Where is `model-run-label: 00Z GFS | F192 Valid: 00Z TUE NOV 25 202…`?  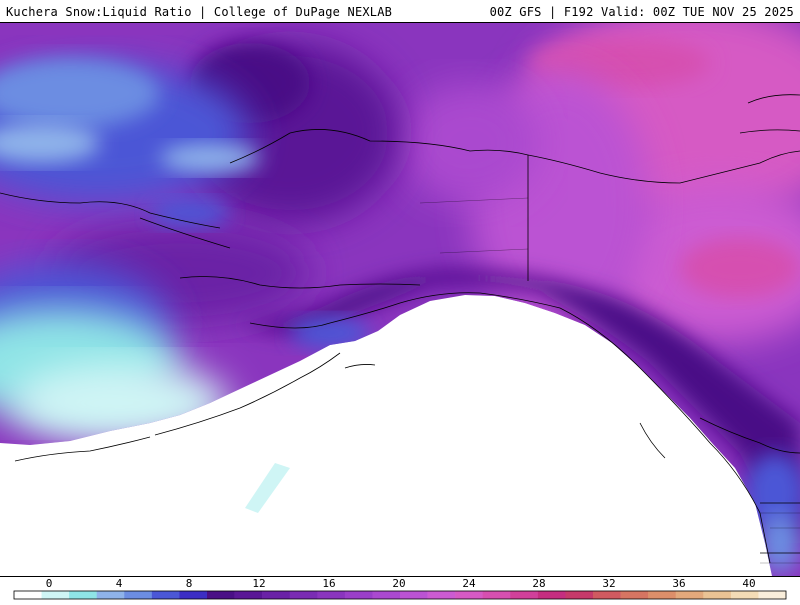
model-run-label: 00Z GFS | F192 Valid: 00Z TUE NOV 25 202… is located at coordinates (641, 12).